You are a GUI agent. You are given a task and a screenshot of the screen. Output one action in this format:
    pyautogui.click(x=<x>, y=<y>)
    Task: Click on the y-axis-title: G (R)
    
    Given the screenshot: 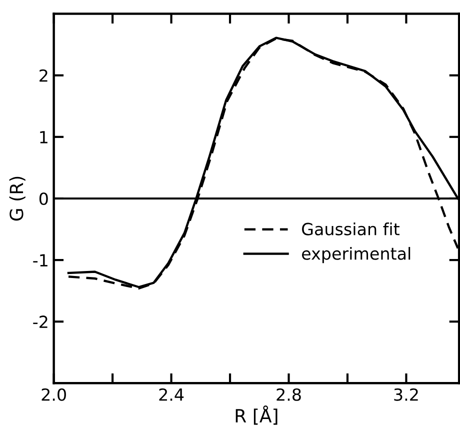 What is the action you would take?
    pyautogui.click(x=17, y=198)
    